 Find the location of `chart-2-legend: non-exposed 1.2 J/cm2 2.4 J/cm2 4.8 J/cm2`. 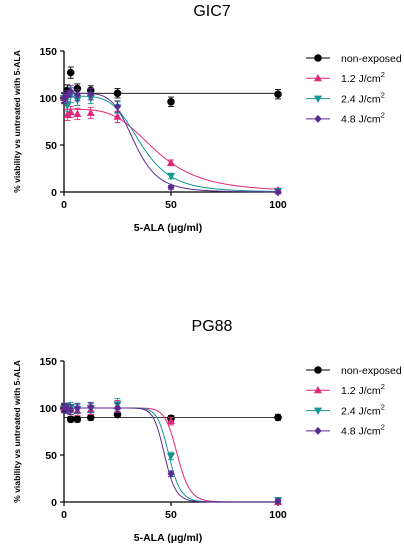

chart-2-legend: non-exposed 1.2 J/cm2 2.4 J/cm2 4.8 J/cm2 is located at coordinates (354, 401).